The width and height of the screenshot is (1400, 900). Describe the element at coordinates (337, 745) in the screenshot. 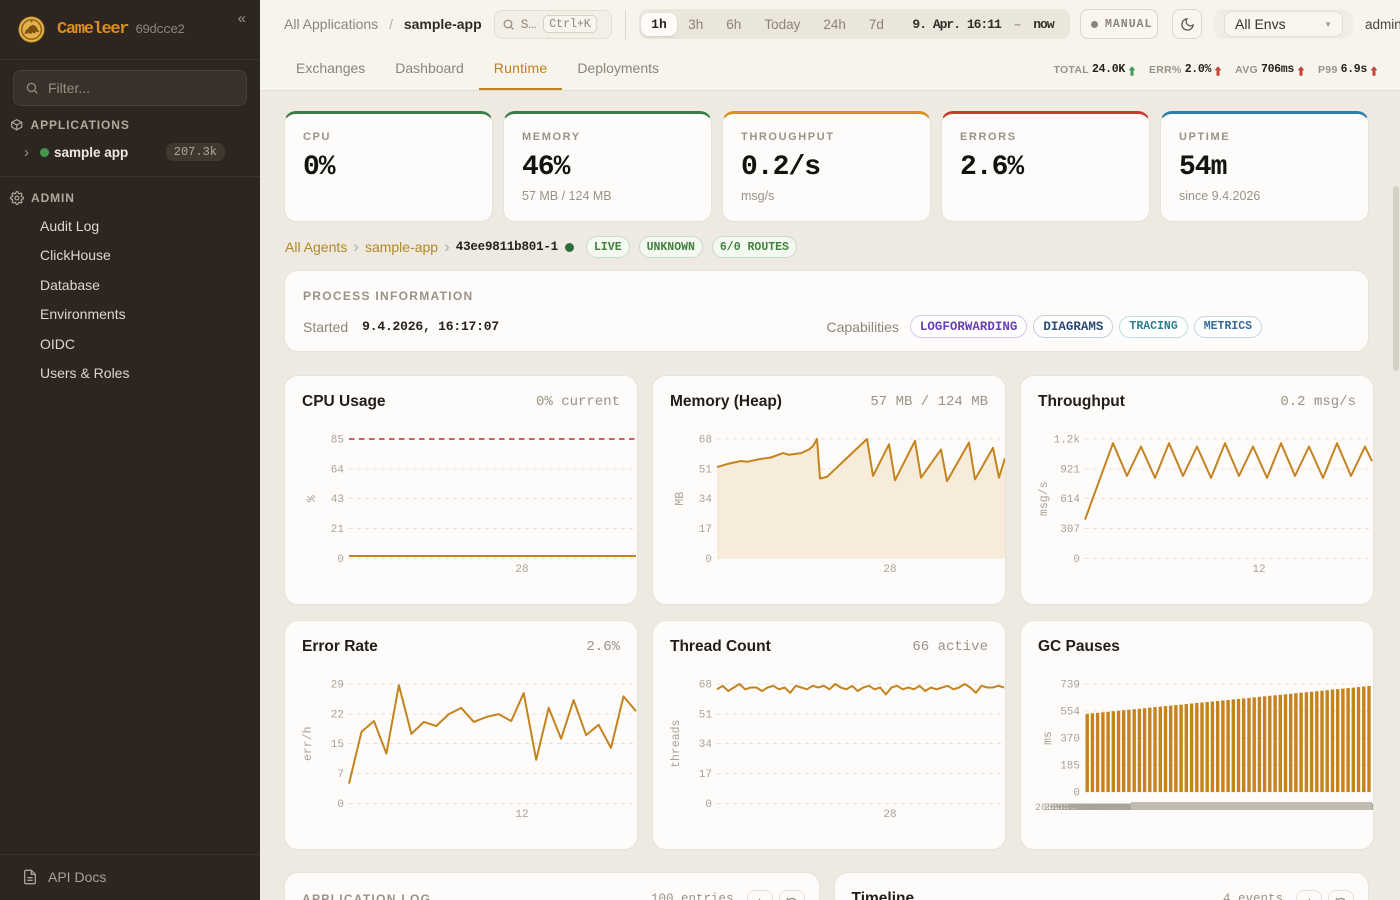

I see `svg-text: 15` at that location.